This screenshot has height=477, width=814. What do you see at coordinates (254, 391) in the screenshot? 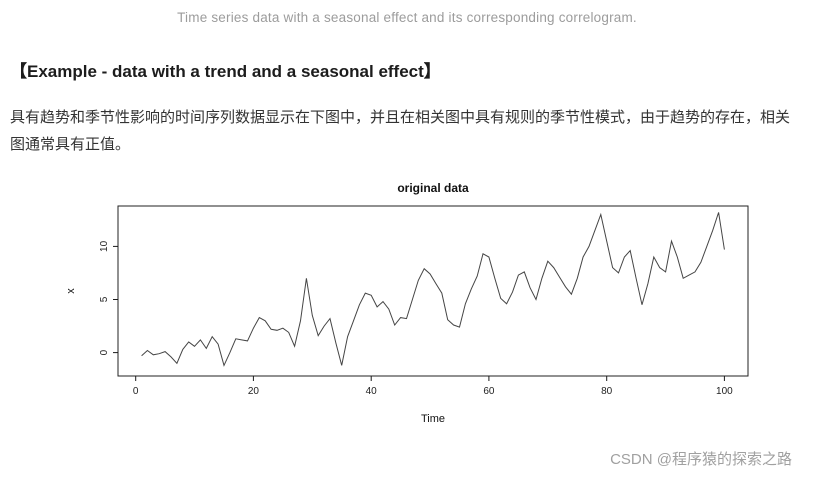
I see `svg-text: 20` at bounding box center [254, 391].